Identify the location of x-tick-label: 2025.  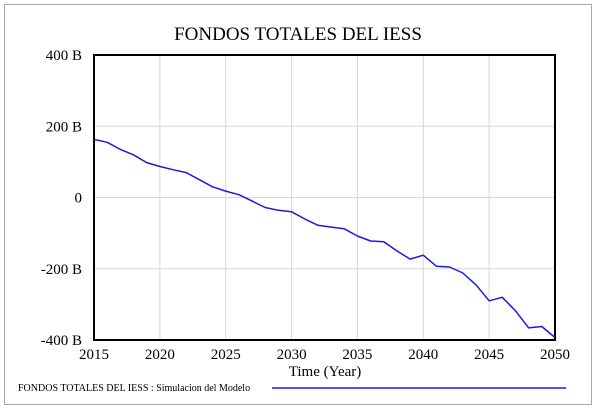
(226, 355).